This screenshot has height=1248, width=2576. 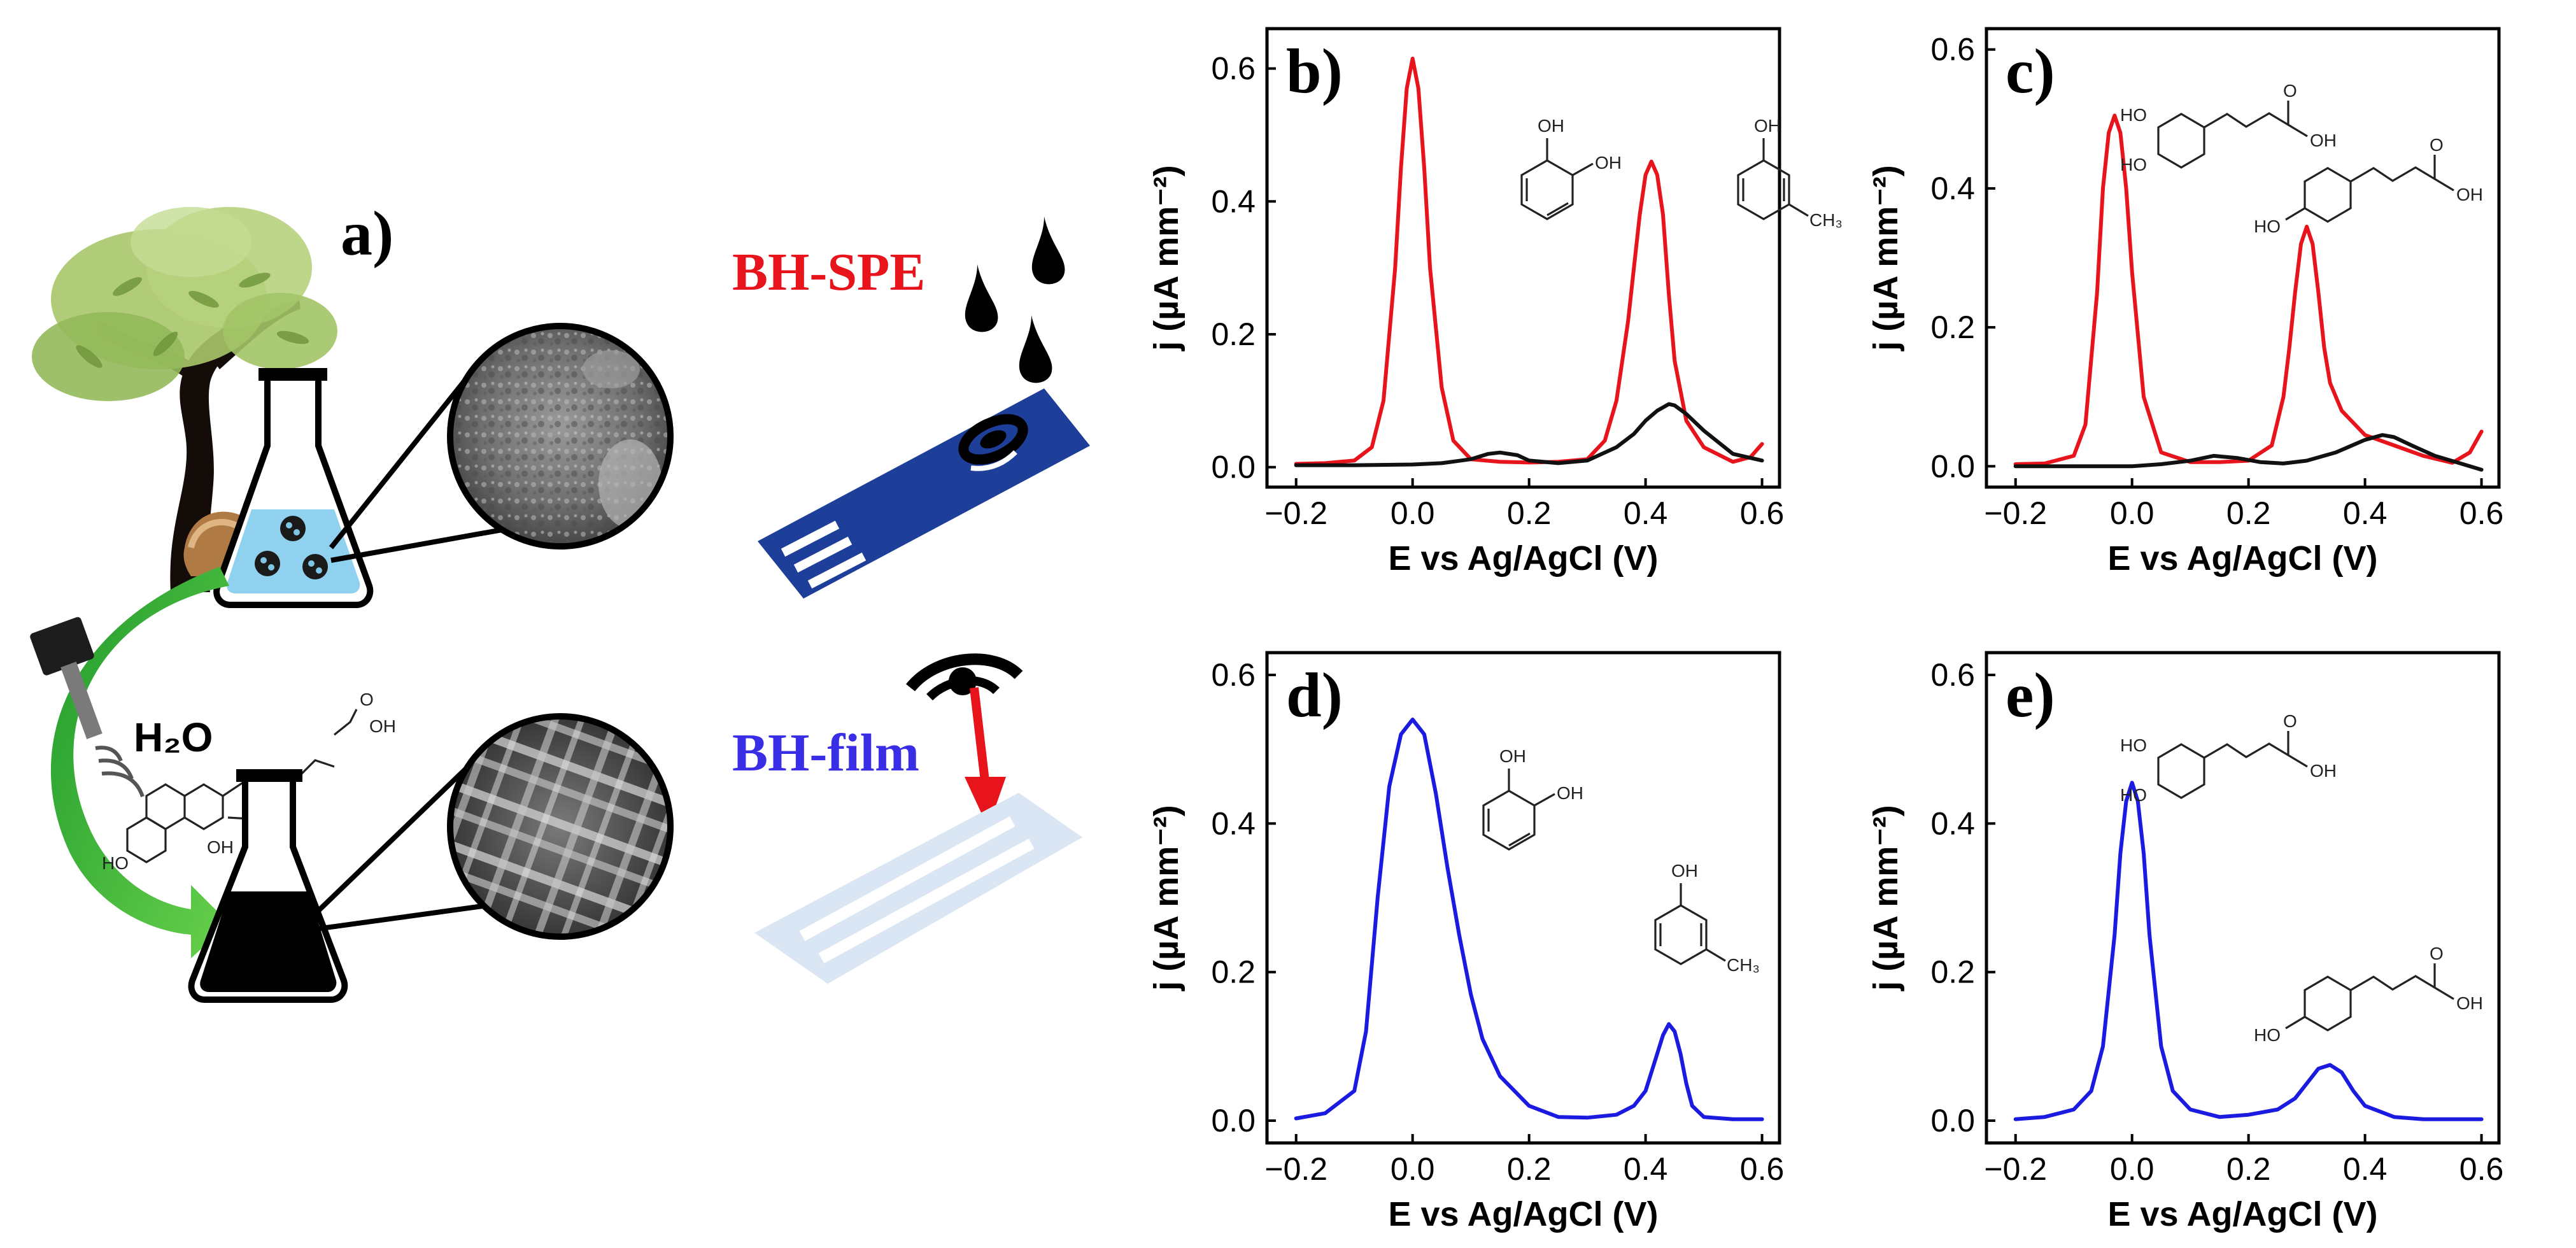 I want to click on flask-film, so click(x=268, y=886).